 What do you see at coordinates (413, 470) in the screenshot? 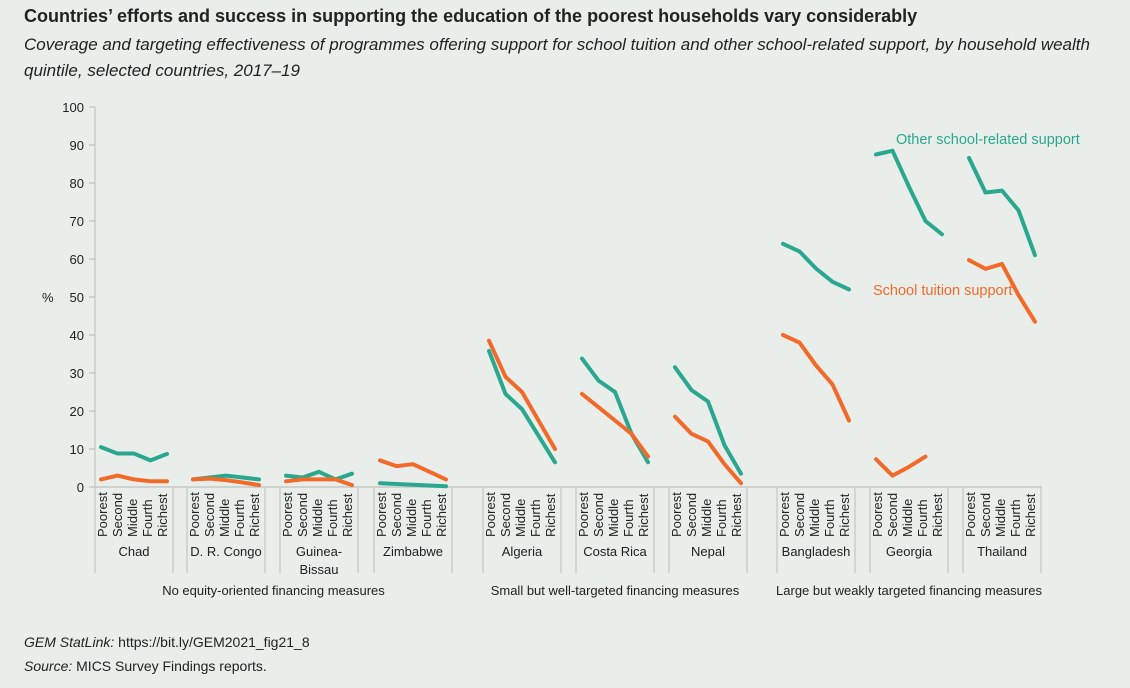
I see `tuition-line-zimbabwe` at bounding box center [413, 470].